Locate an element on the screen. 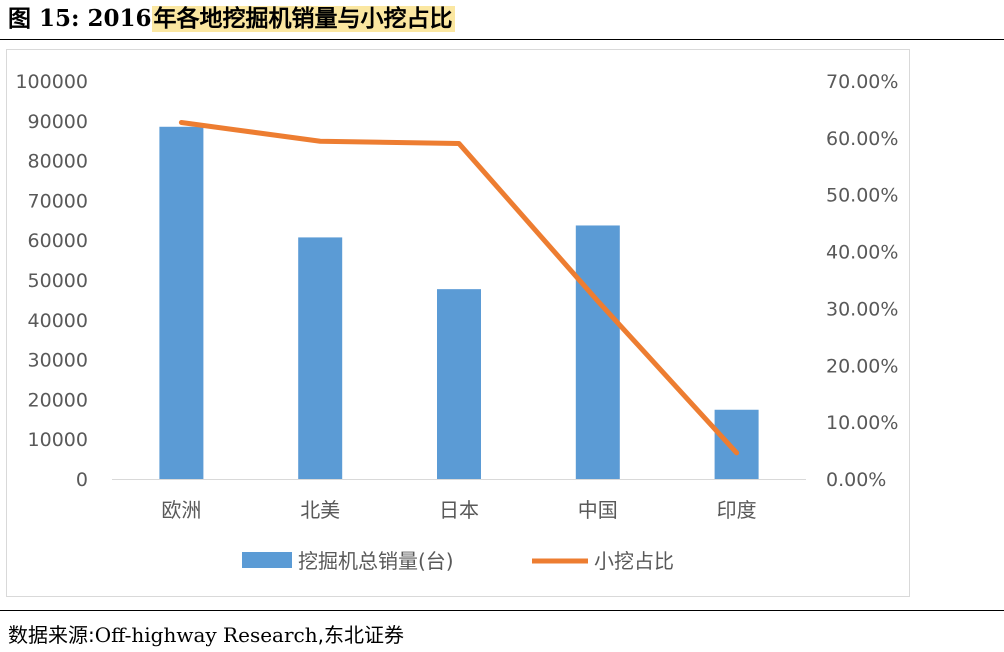 The image size is (1004, 652). figure-year: 2016 is located at coordinates (119, 18).